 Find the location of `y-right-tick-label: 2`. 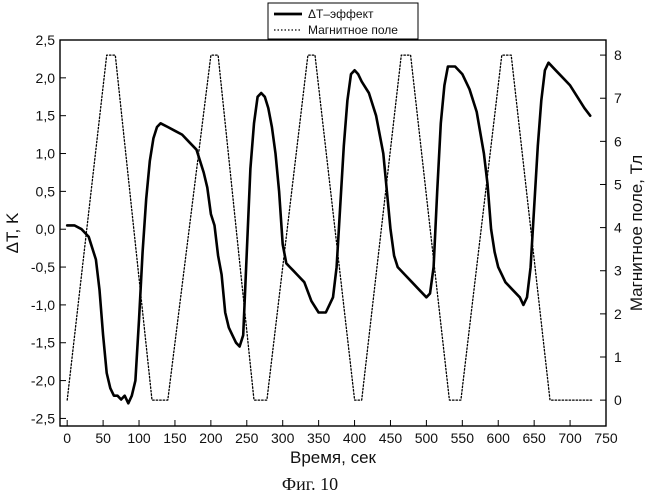

y-right-tick-label: 2 is located at coordinates (618, 314).